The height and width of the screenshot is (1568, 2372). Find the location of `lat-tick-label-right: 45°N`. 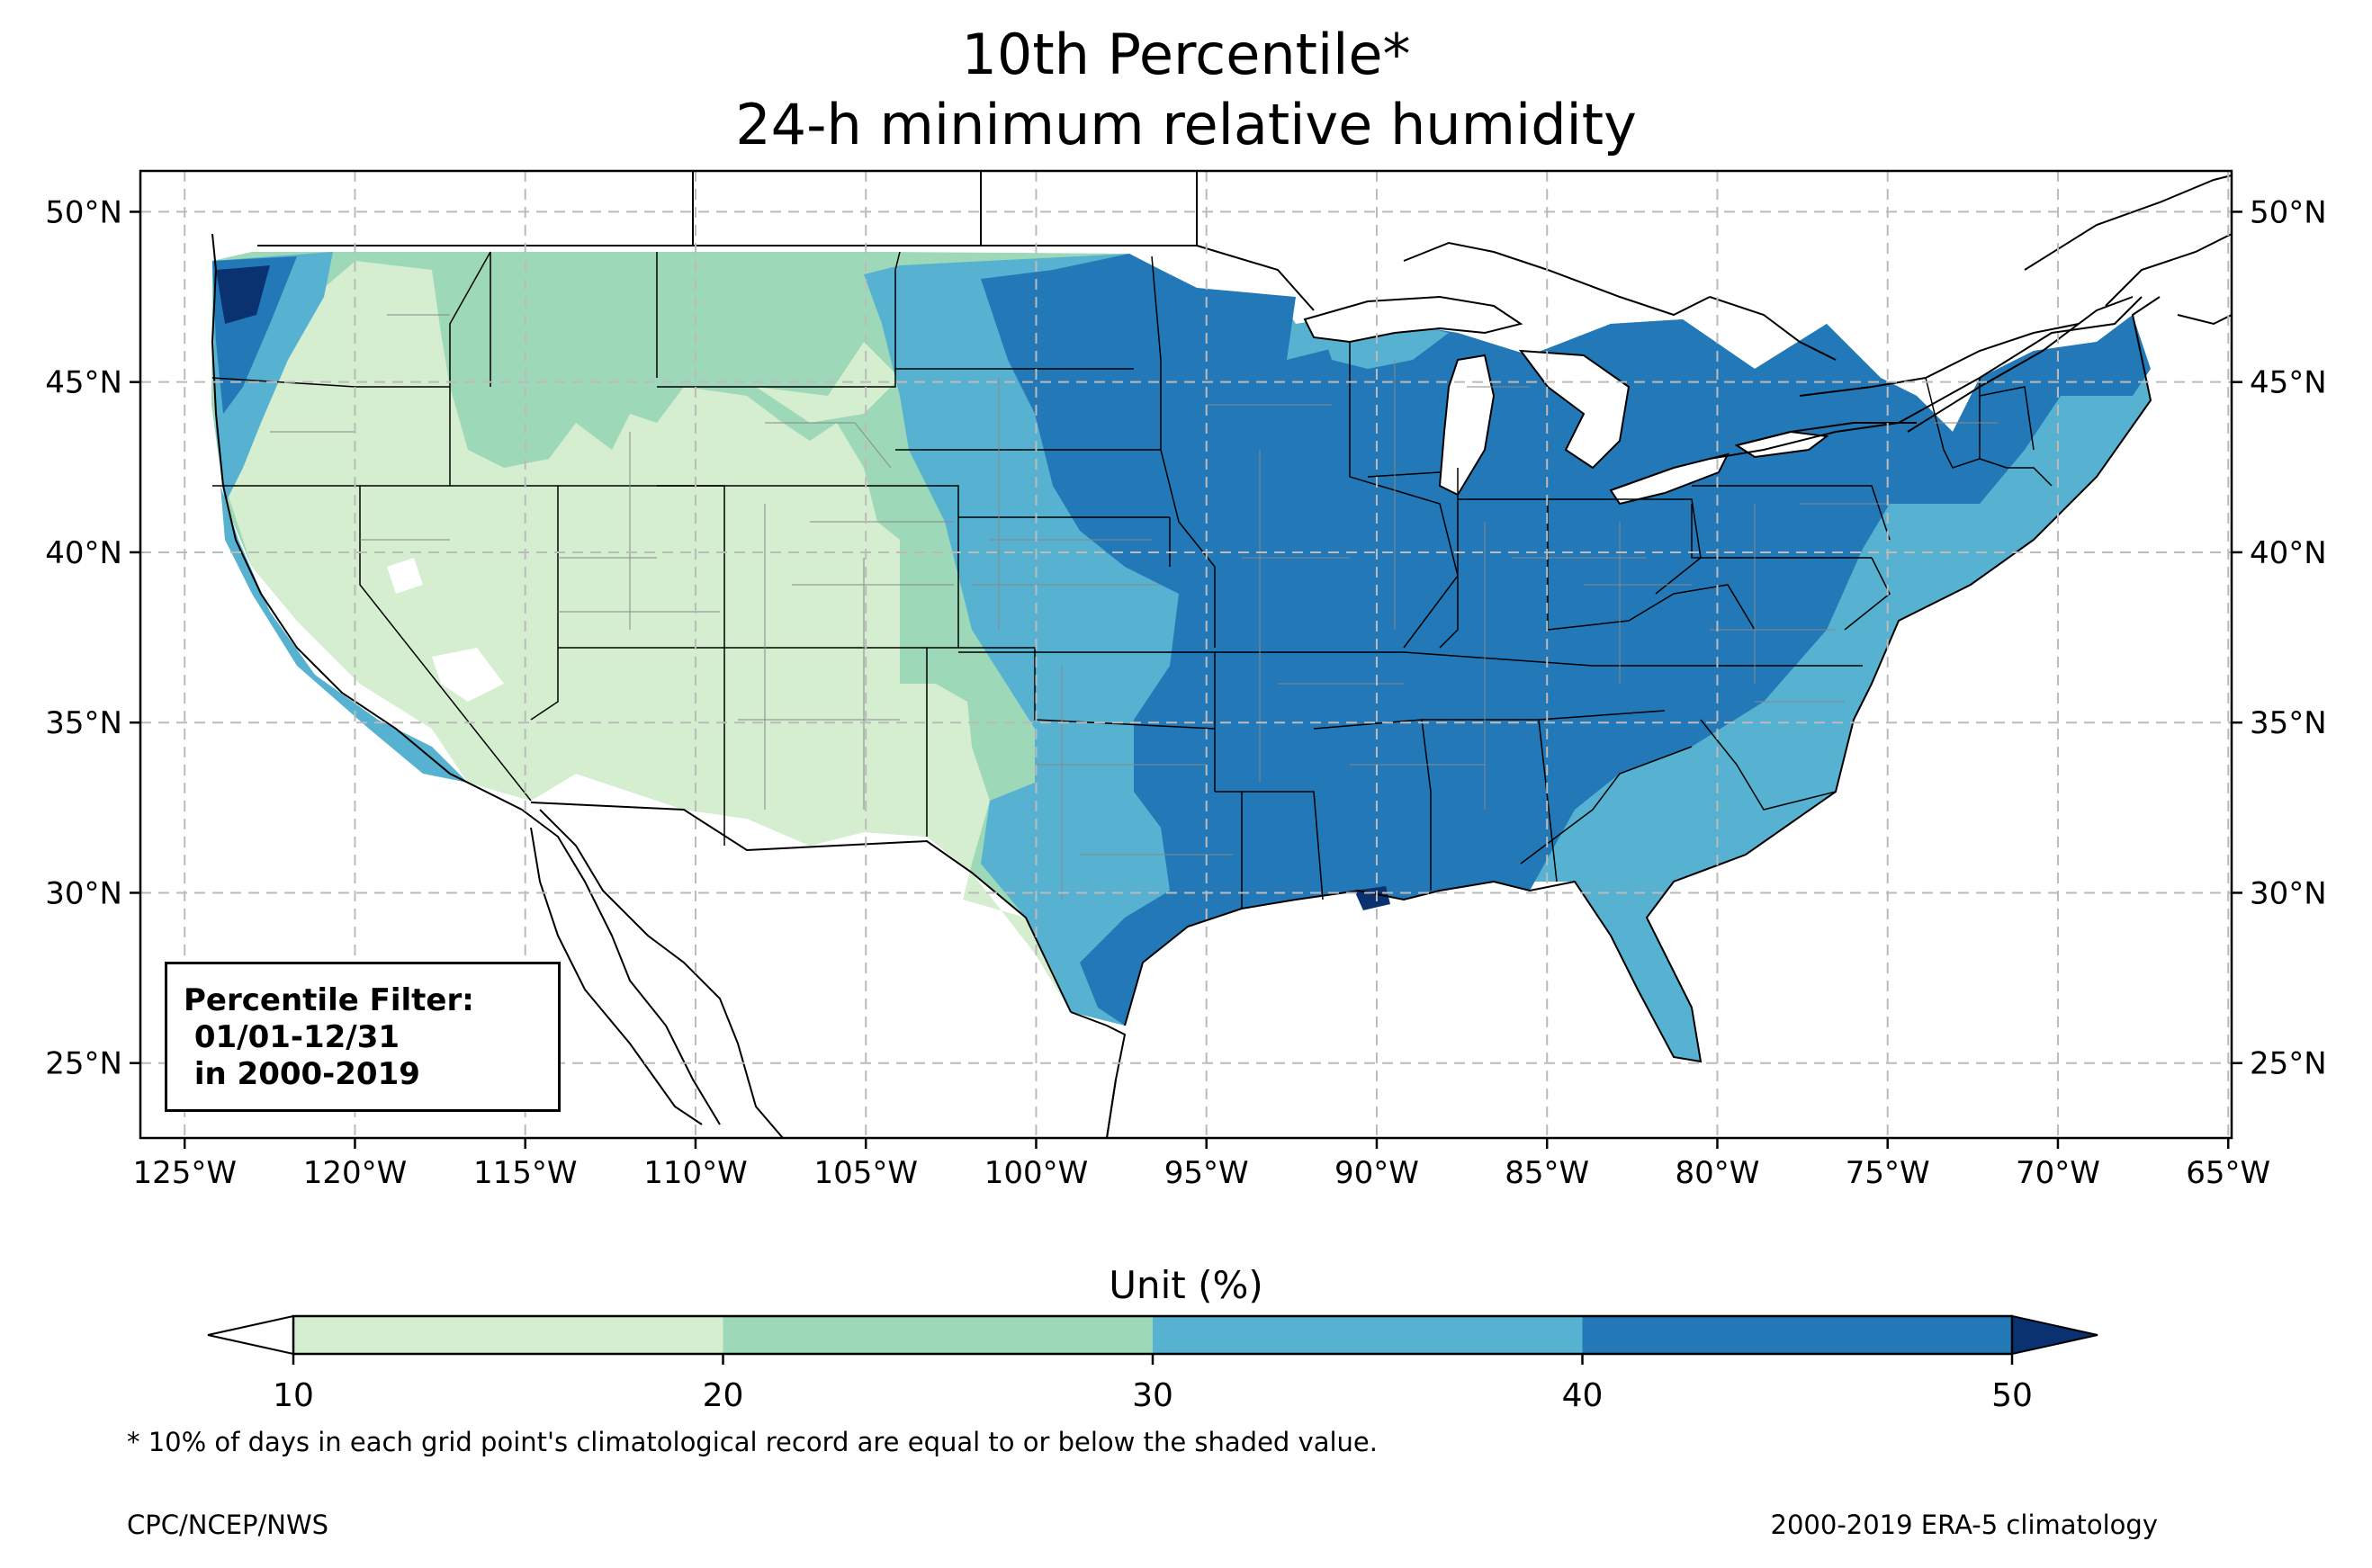

lat-tick-label-right: 45°N is located at coordinates (2288, 383).